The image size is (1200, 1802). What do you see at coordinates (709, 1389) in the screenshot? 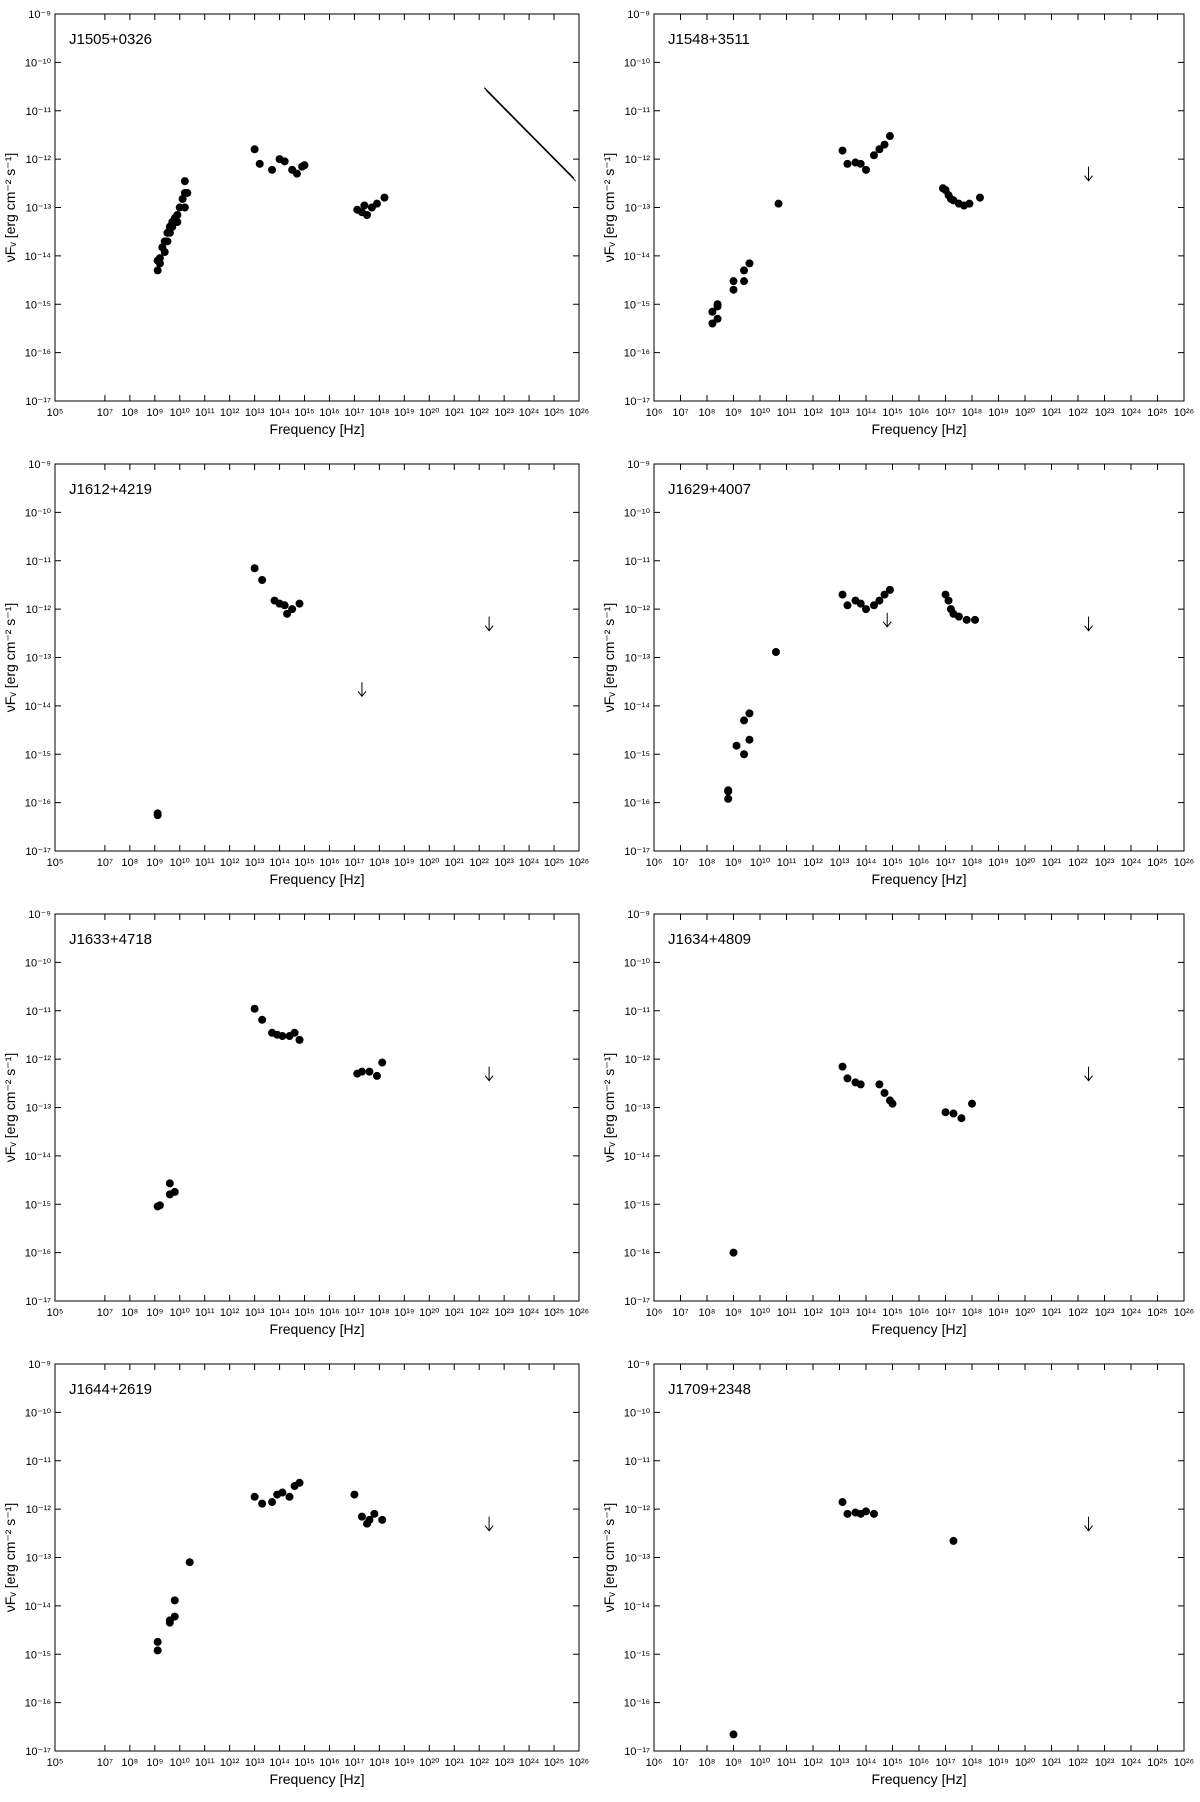
I see `chart-title: J1709+2348` at bounding box center [709, 1389].